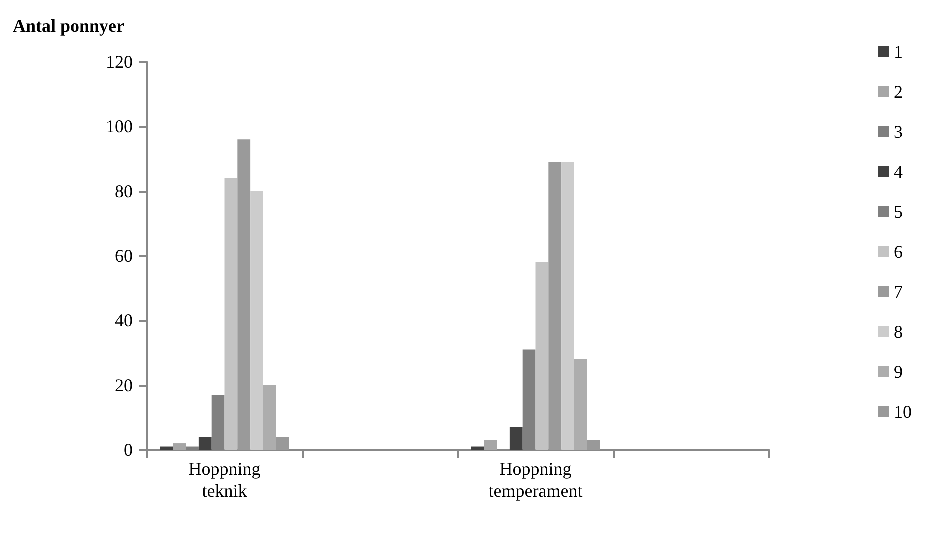  What do you see at coordinates (898, 372) in the screenshot?
I see `legend-label: 9` at bounding box center [898, 372].